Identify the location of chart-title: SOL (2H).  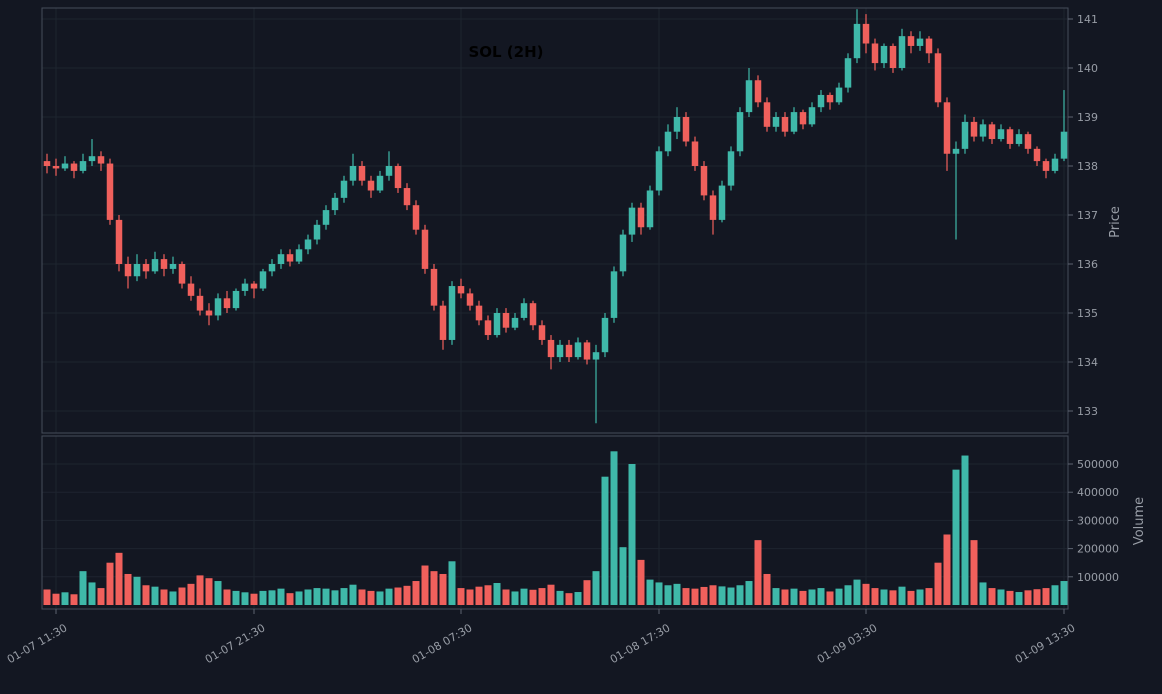
(505, 52).